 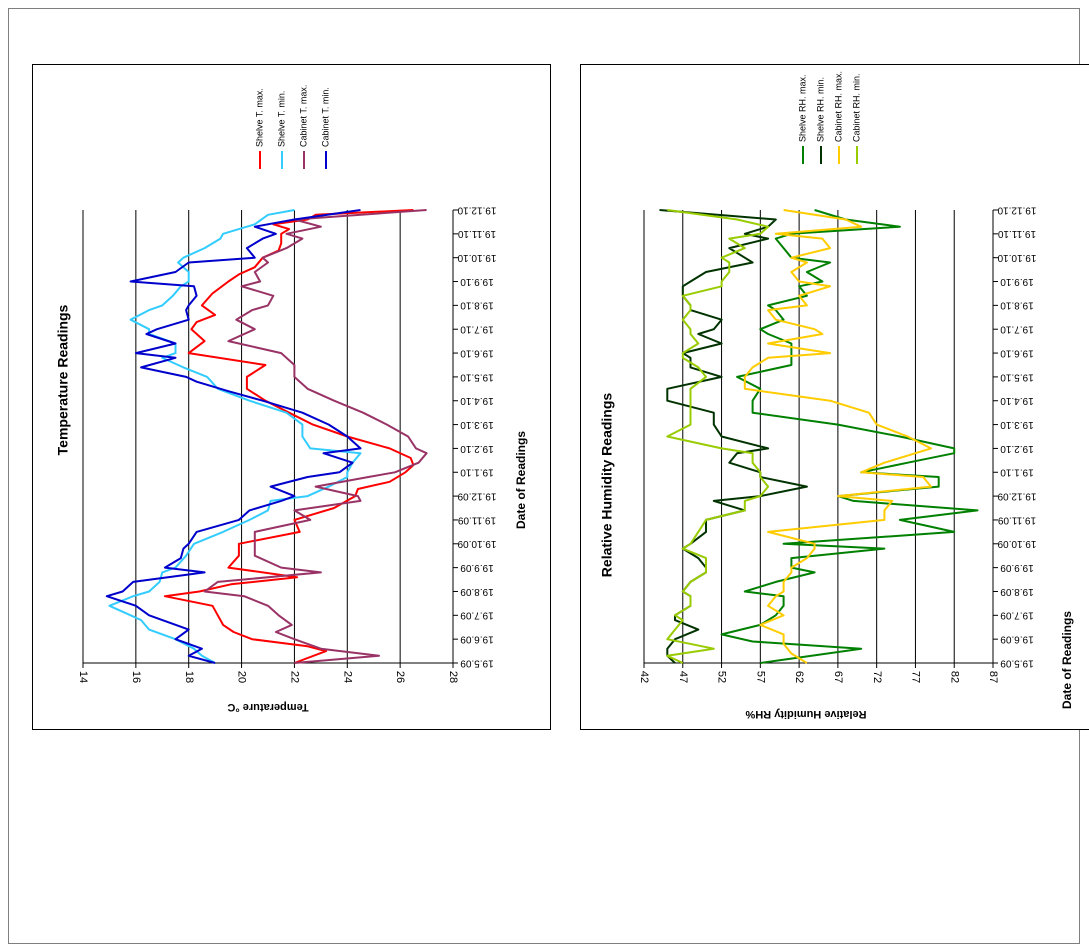 What do you see at coordinates (837, 436) in the screenshot?
I see `rh-series-2-line` at bounding box center [837, 436].